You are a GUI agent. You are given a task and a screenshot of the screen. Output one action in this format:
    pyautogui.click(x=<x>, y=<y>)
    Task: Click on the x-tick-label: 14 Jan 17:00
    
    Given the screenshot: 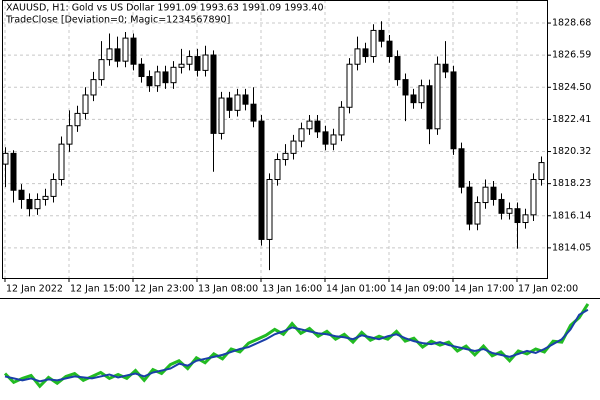 What is the action you would take?
    pyautogui.click(x=484, y=289)
    